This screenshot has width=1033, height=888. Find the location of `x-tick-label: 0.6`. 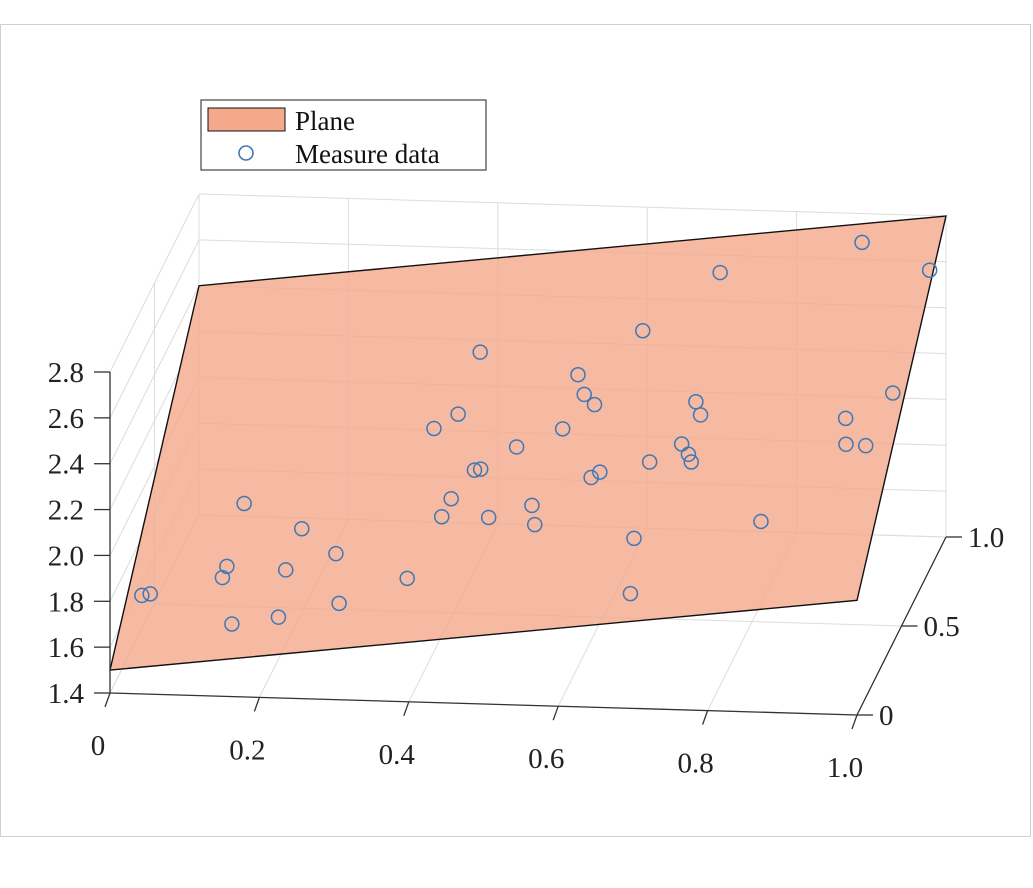

x-tick-label: 0.6 is located at coordinates (546, 759).